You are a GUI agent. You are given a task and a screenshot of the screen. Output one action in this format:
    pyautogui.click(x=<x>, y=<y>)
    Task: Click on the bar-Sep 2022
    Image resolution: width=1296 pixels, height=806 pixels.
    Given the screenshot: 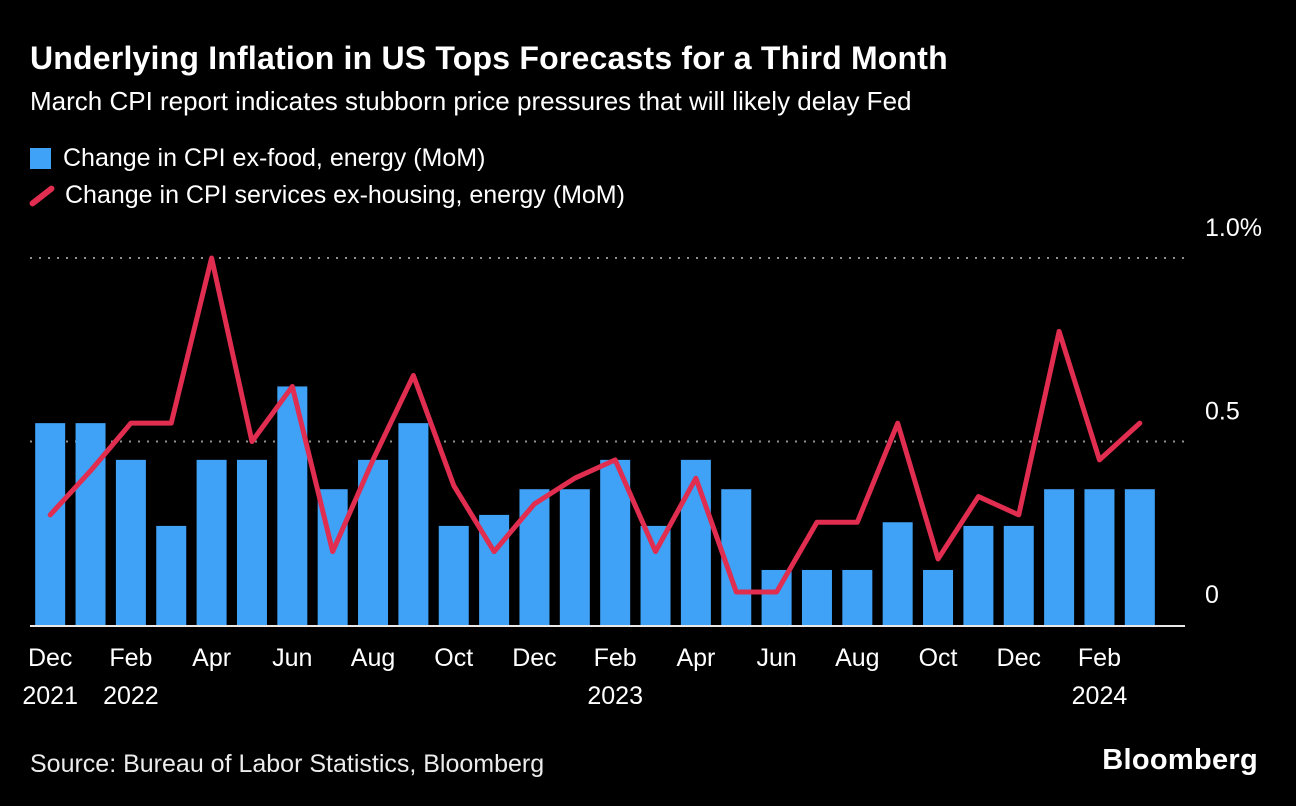 What is the action you would take?
    pyautogui.click(x=413, y=524)
    